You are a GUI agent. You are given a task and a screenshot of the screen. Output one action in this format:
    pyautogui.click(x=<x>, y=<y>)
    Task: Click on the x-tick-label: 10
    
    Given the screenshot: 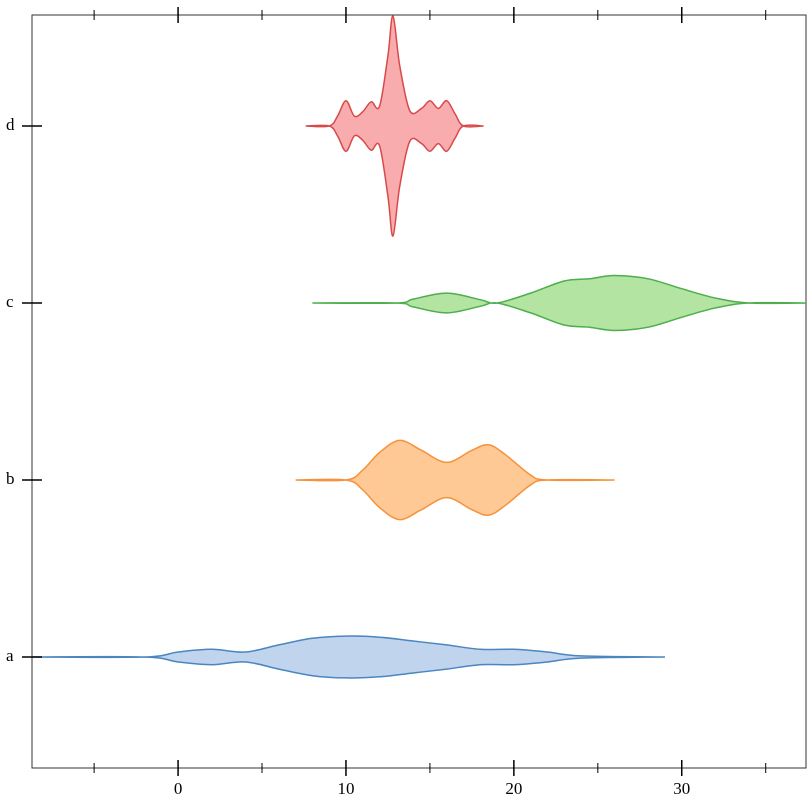 What is the action you would take?
    pyautogui.click(x=345, y=788)
    